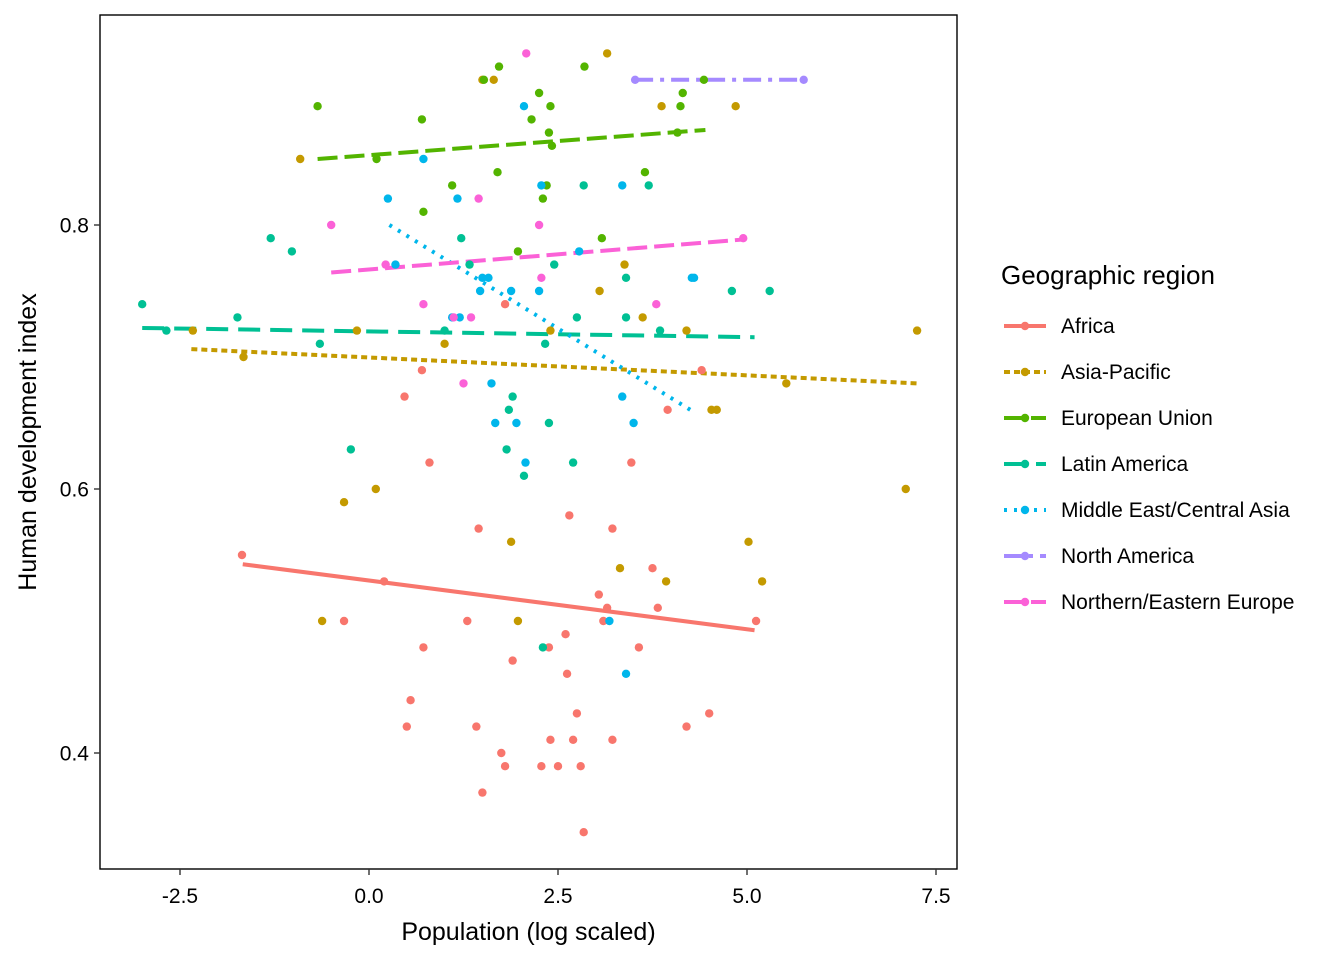  What do you see at coordinates (528, 932) in the screenshot?
I see `x-axis-label: Population (log scaled)` at bounding box center [528, 932].